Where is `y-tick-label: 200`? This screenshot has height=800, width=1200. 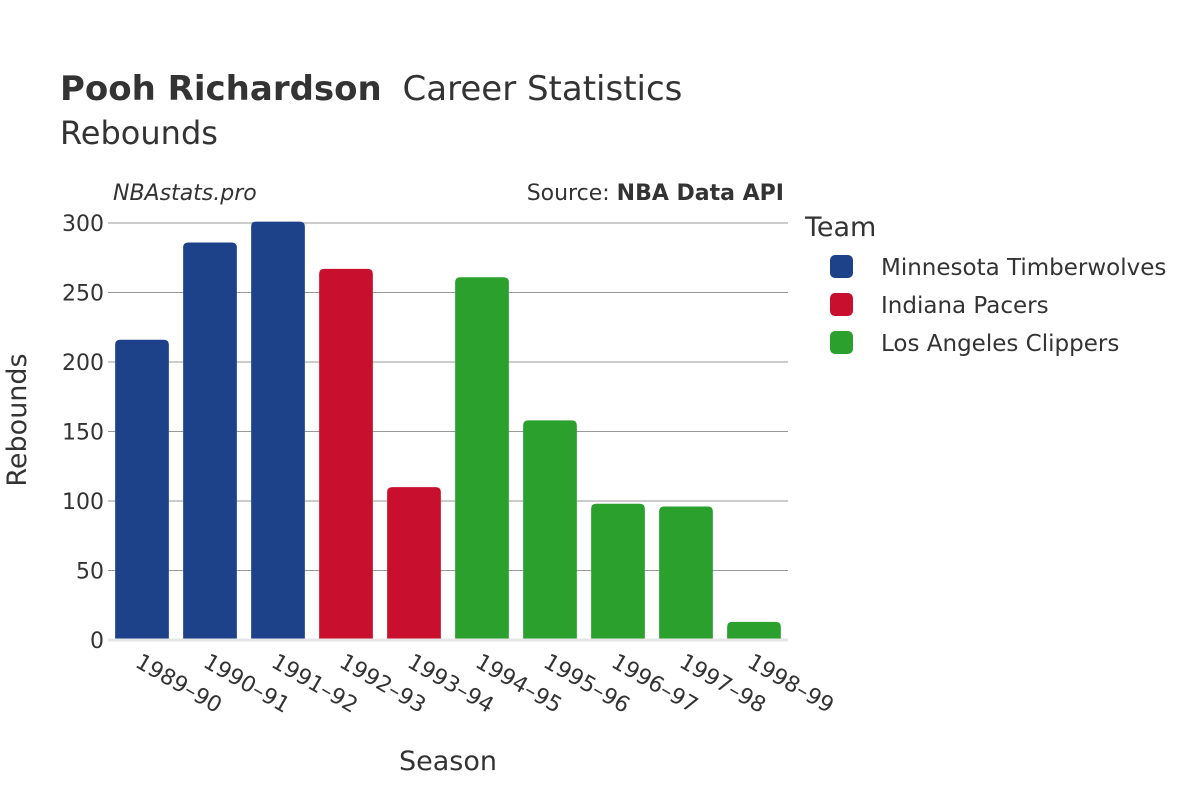 y-tick-label: 200 is located at coordinates (83, 363).